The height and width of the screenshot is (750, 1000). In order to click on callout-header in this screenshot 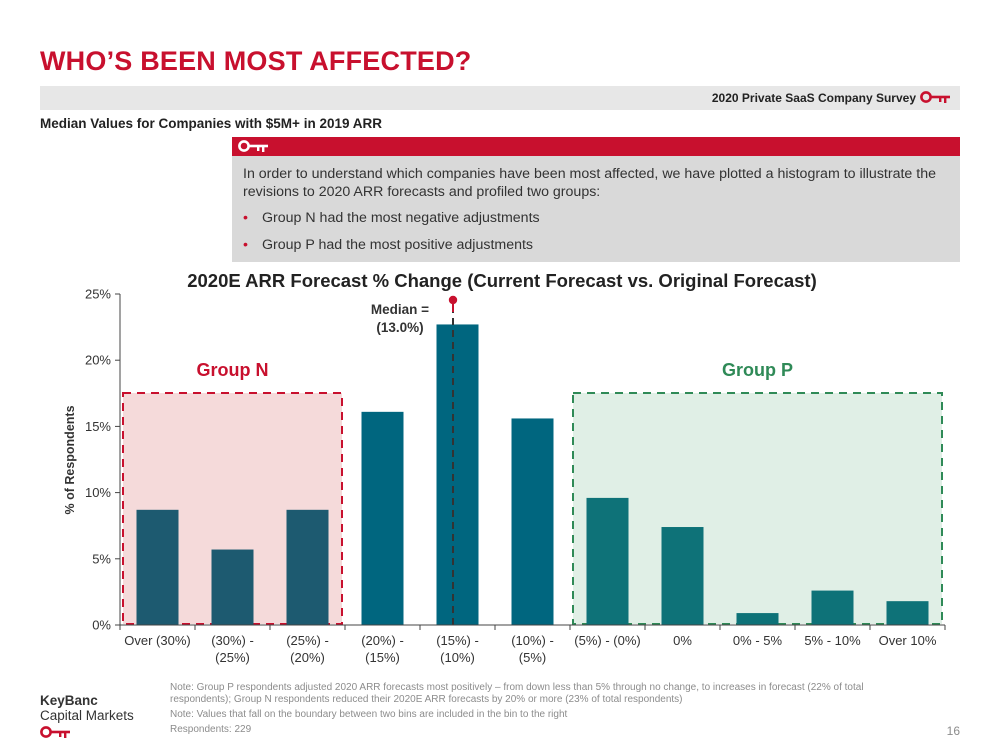, I will do `click(596, 146)`.